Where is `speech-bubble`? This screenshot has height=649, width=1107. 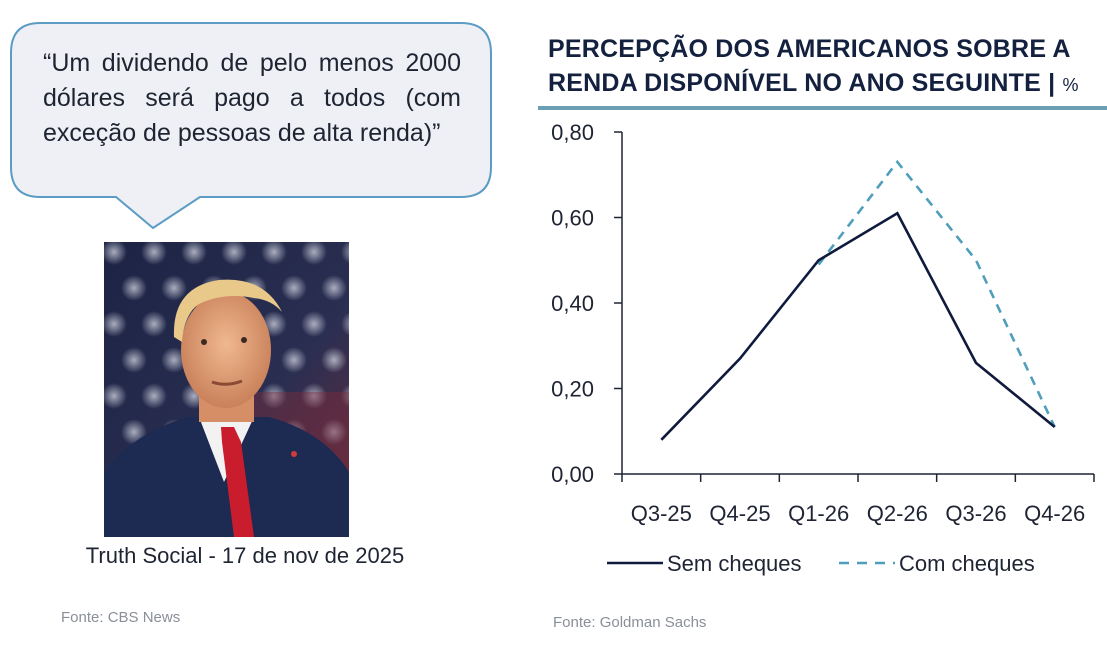 speech-bubble is located at coordinates (251, 126).